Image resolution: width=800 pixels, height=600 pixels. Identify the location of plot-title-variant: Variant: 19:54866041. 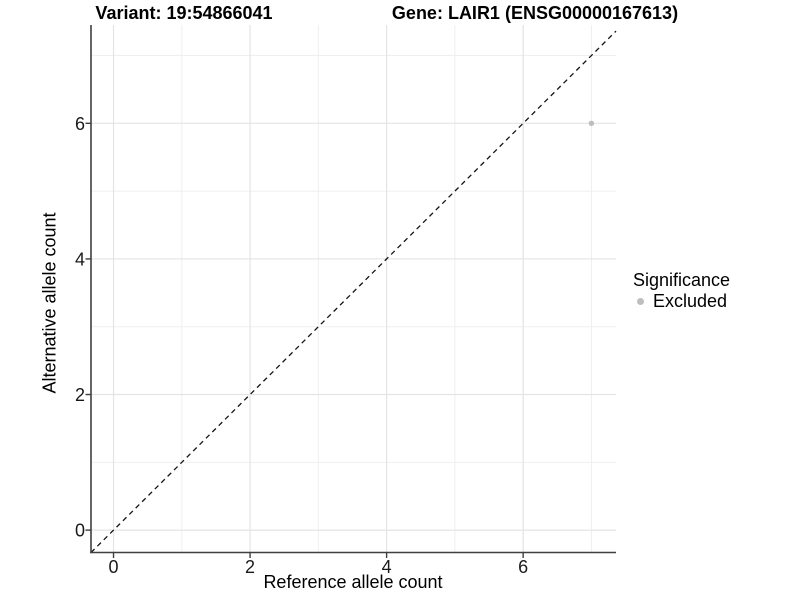
(184, 13).